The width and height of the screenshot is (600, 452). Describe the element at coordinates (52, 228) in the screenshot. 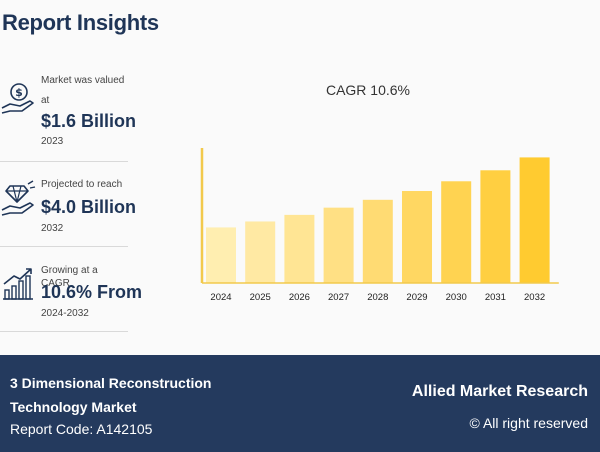

I see `stat-year: 2032` at that location.